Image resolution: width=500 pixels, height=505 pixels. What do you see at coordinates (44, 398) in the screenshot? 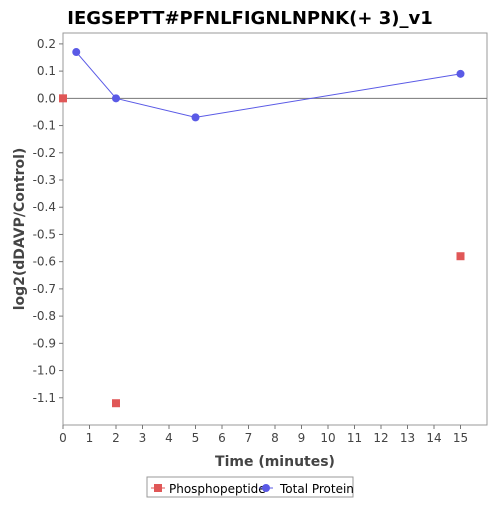
I see `y-tick-label: -1.1` at bounding box center [44, 398].